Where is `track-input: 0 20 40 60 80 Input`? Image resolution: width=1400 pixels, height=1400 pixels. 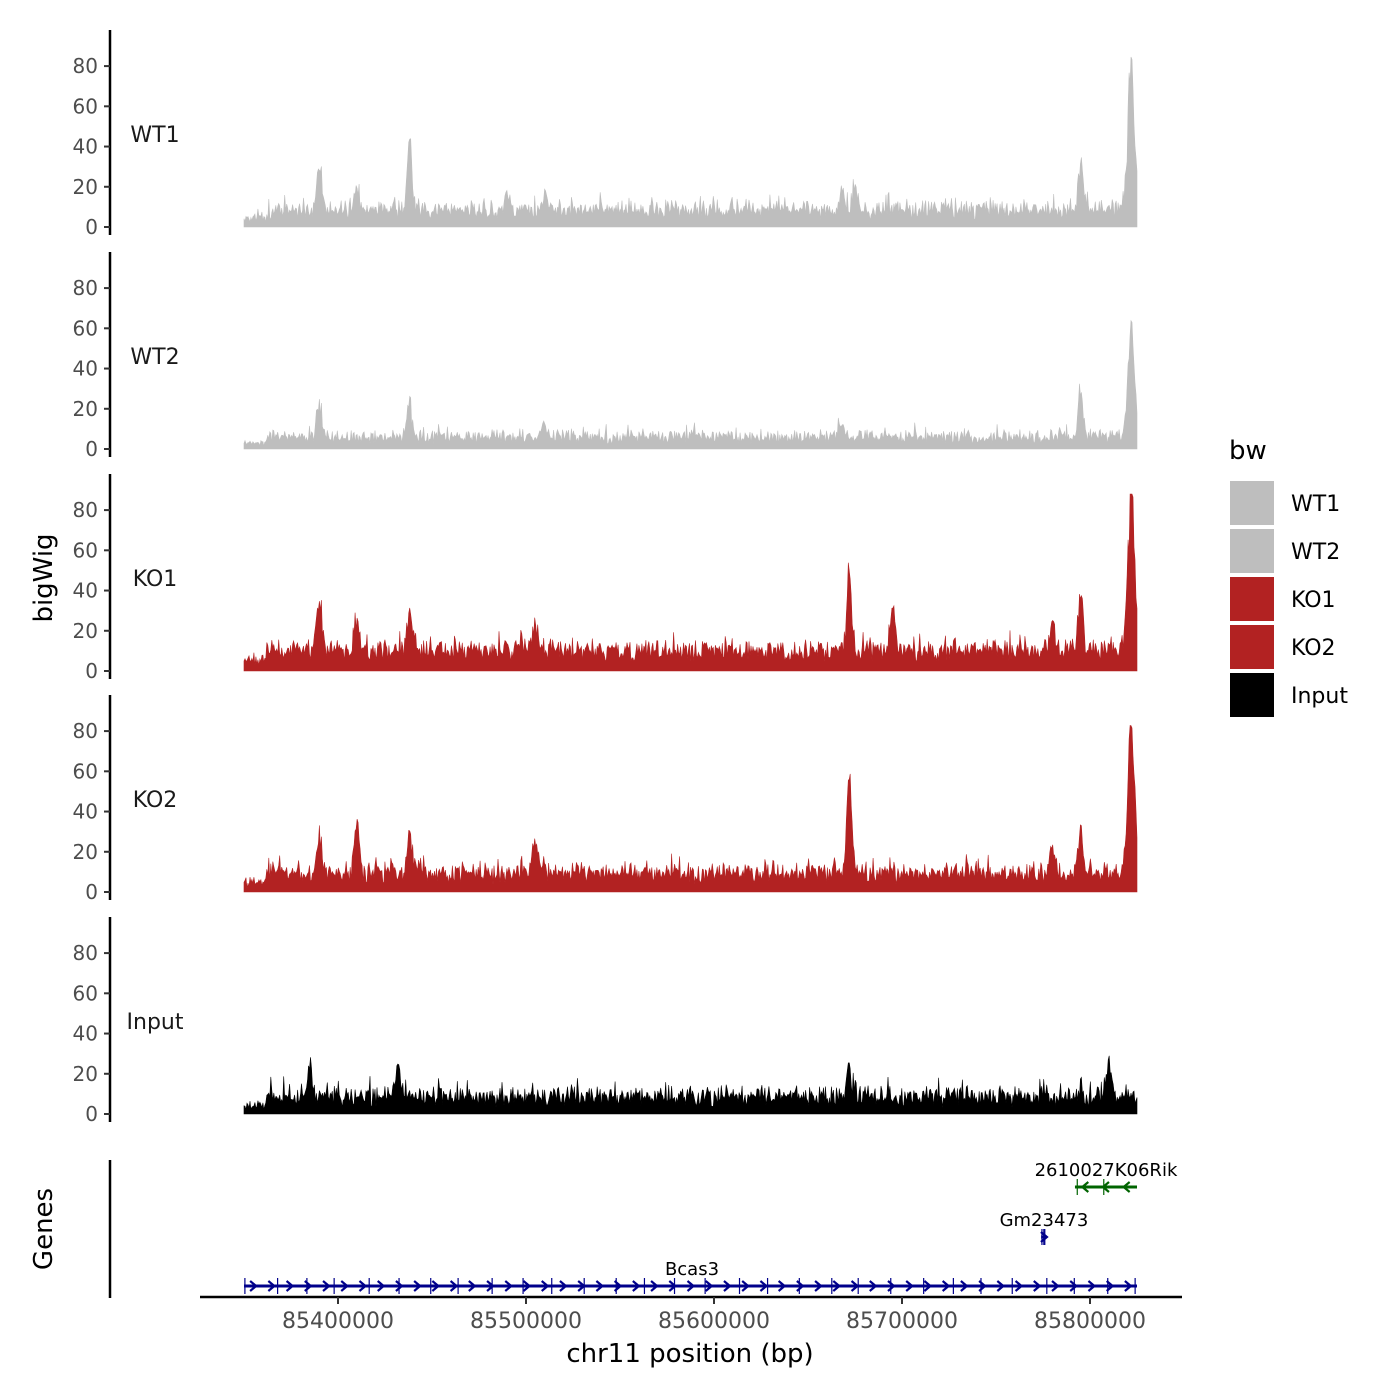 track-input: 0 20 40 60 80 Input is located at coordinates (605, 1021).